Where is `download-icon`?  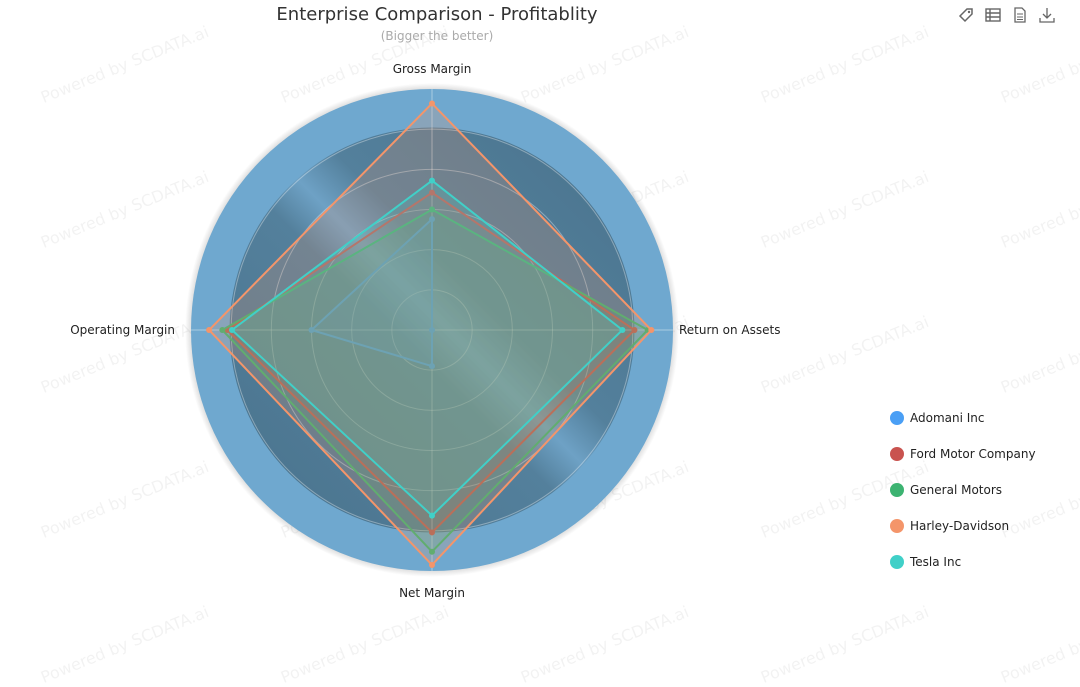 download-icon is located at coordinates (1047, 15).